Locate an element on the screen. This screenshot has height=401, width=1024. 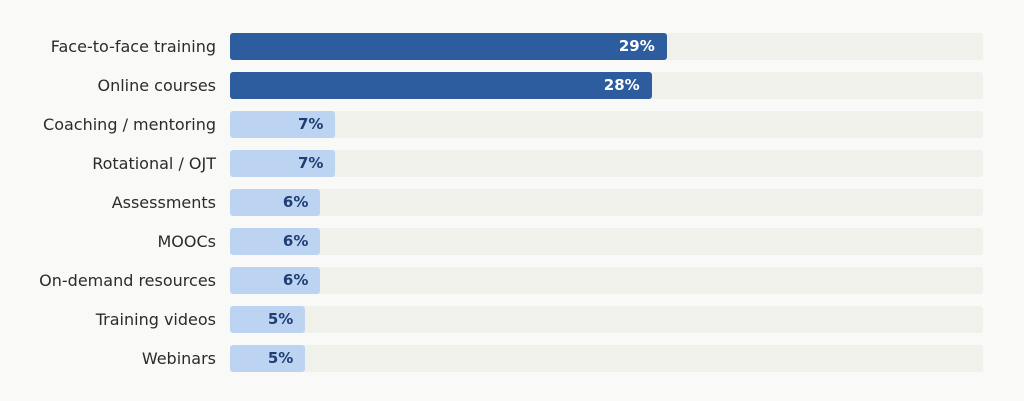
value-label: 29% is located at coordinates (636, 46).